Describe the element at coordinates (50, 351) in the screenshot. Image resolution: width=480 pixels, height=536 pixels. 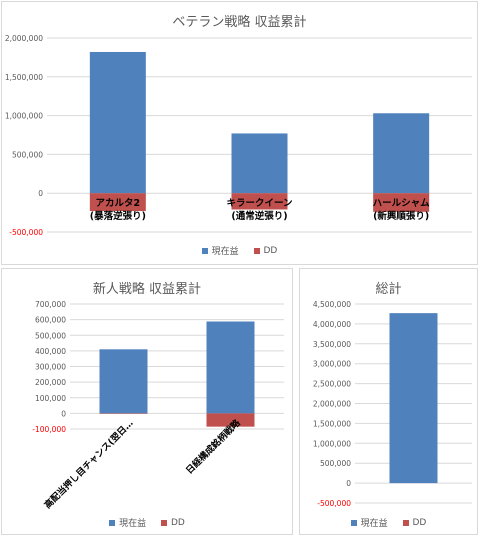
I see `y-tick-label: 400,000` at that location.